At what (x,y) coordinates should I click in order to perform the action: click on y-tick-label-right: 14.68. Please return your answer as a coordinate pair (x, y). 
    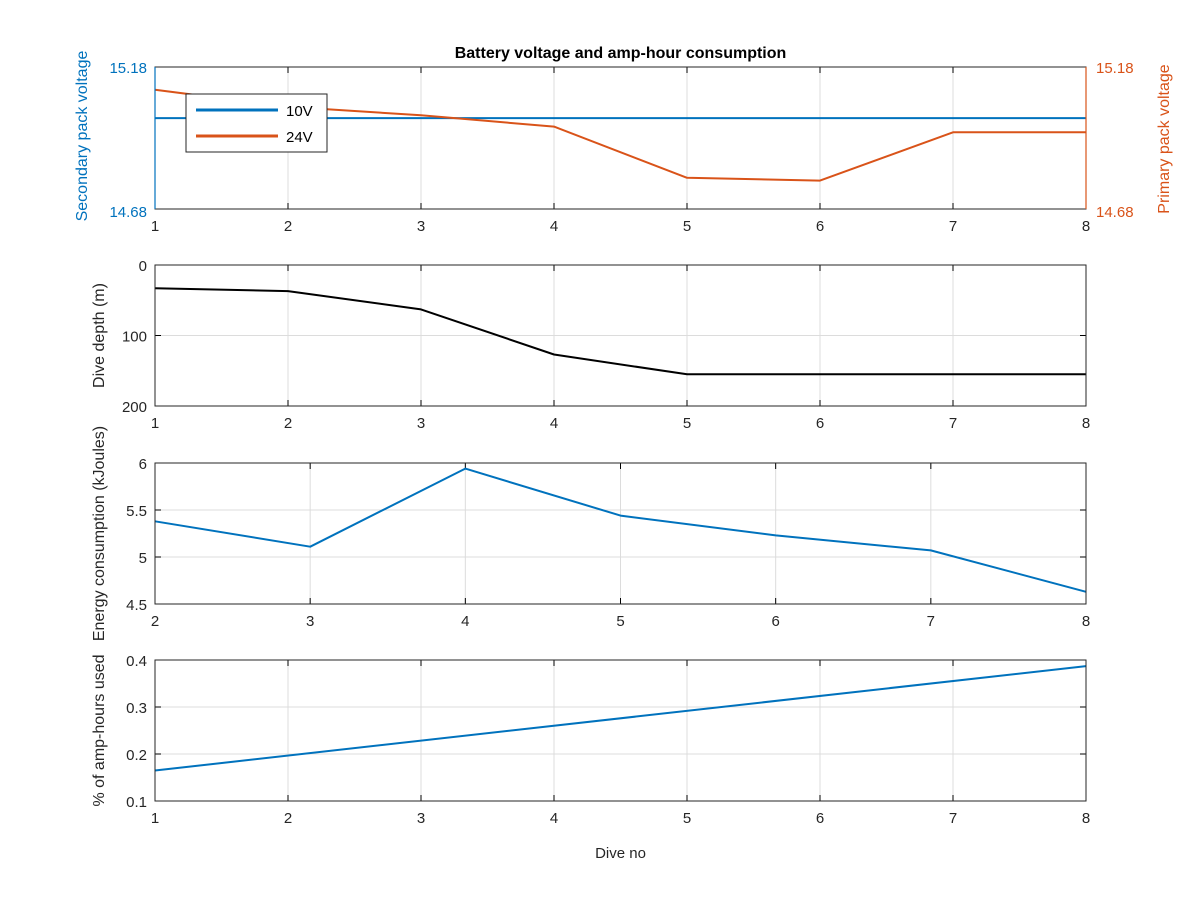
    Looking at the image, I should click on (1115, 212).